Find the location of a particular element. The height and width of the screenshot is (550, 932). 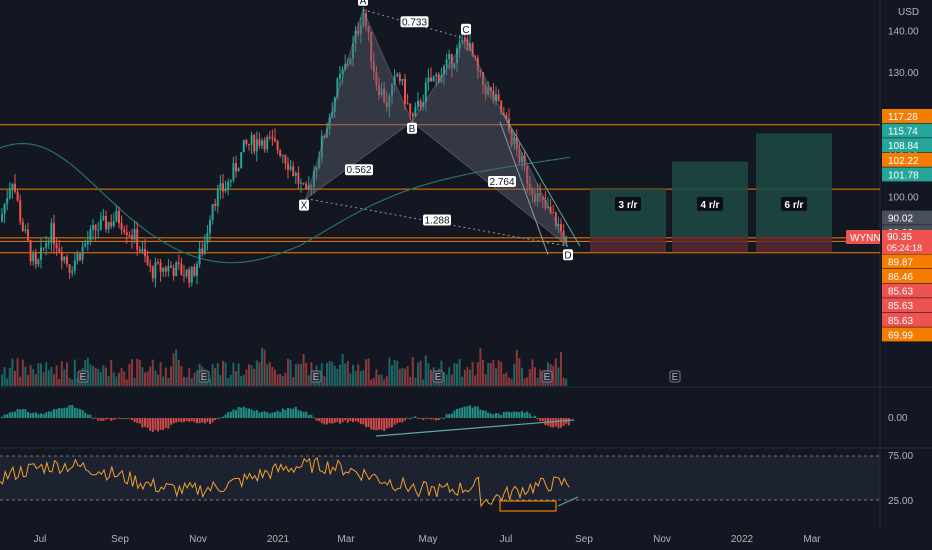

price-label: 115.74 is located at coordinates (907, 130).